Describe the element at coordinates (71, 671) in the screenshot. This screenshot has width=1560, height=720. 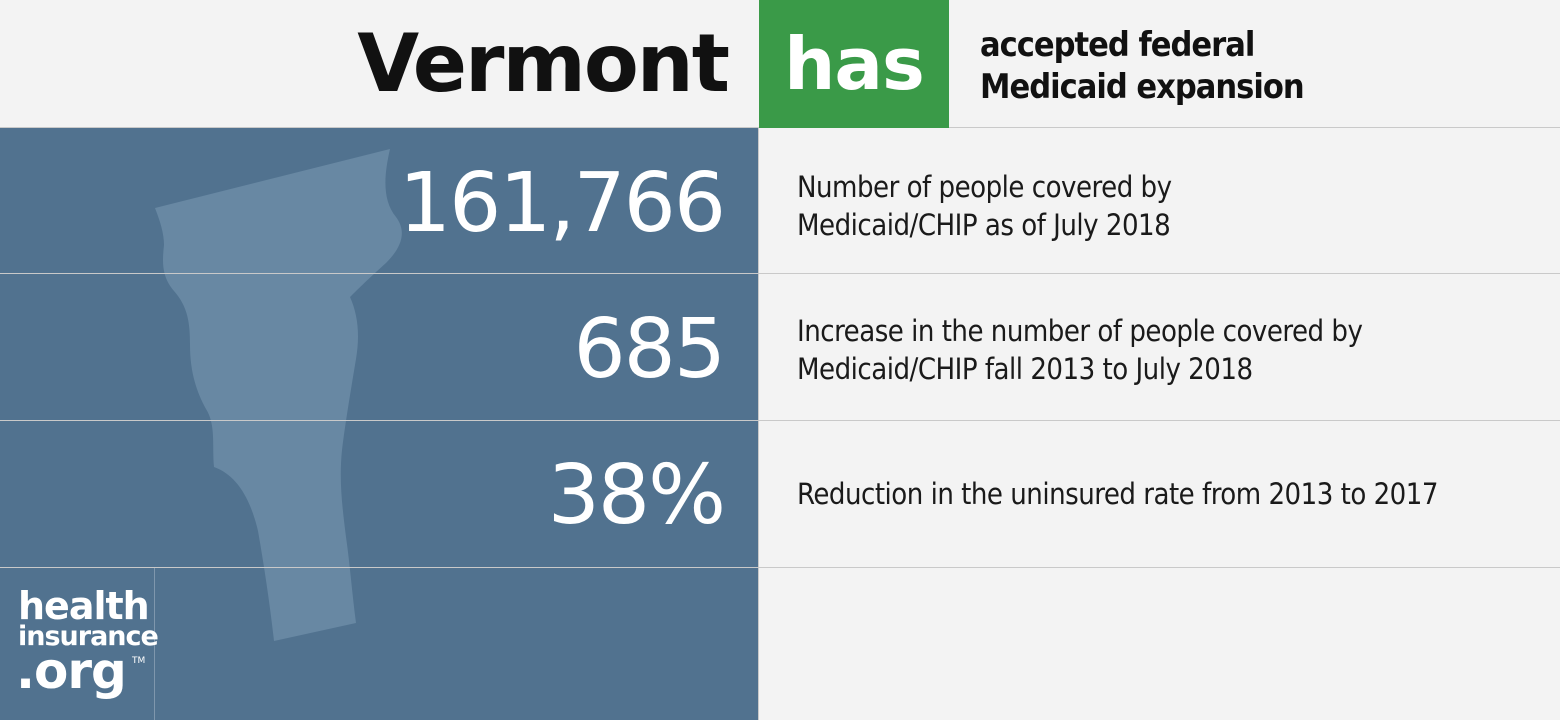
I see `logo-text-org: .org` at that location.